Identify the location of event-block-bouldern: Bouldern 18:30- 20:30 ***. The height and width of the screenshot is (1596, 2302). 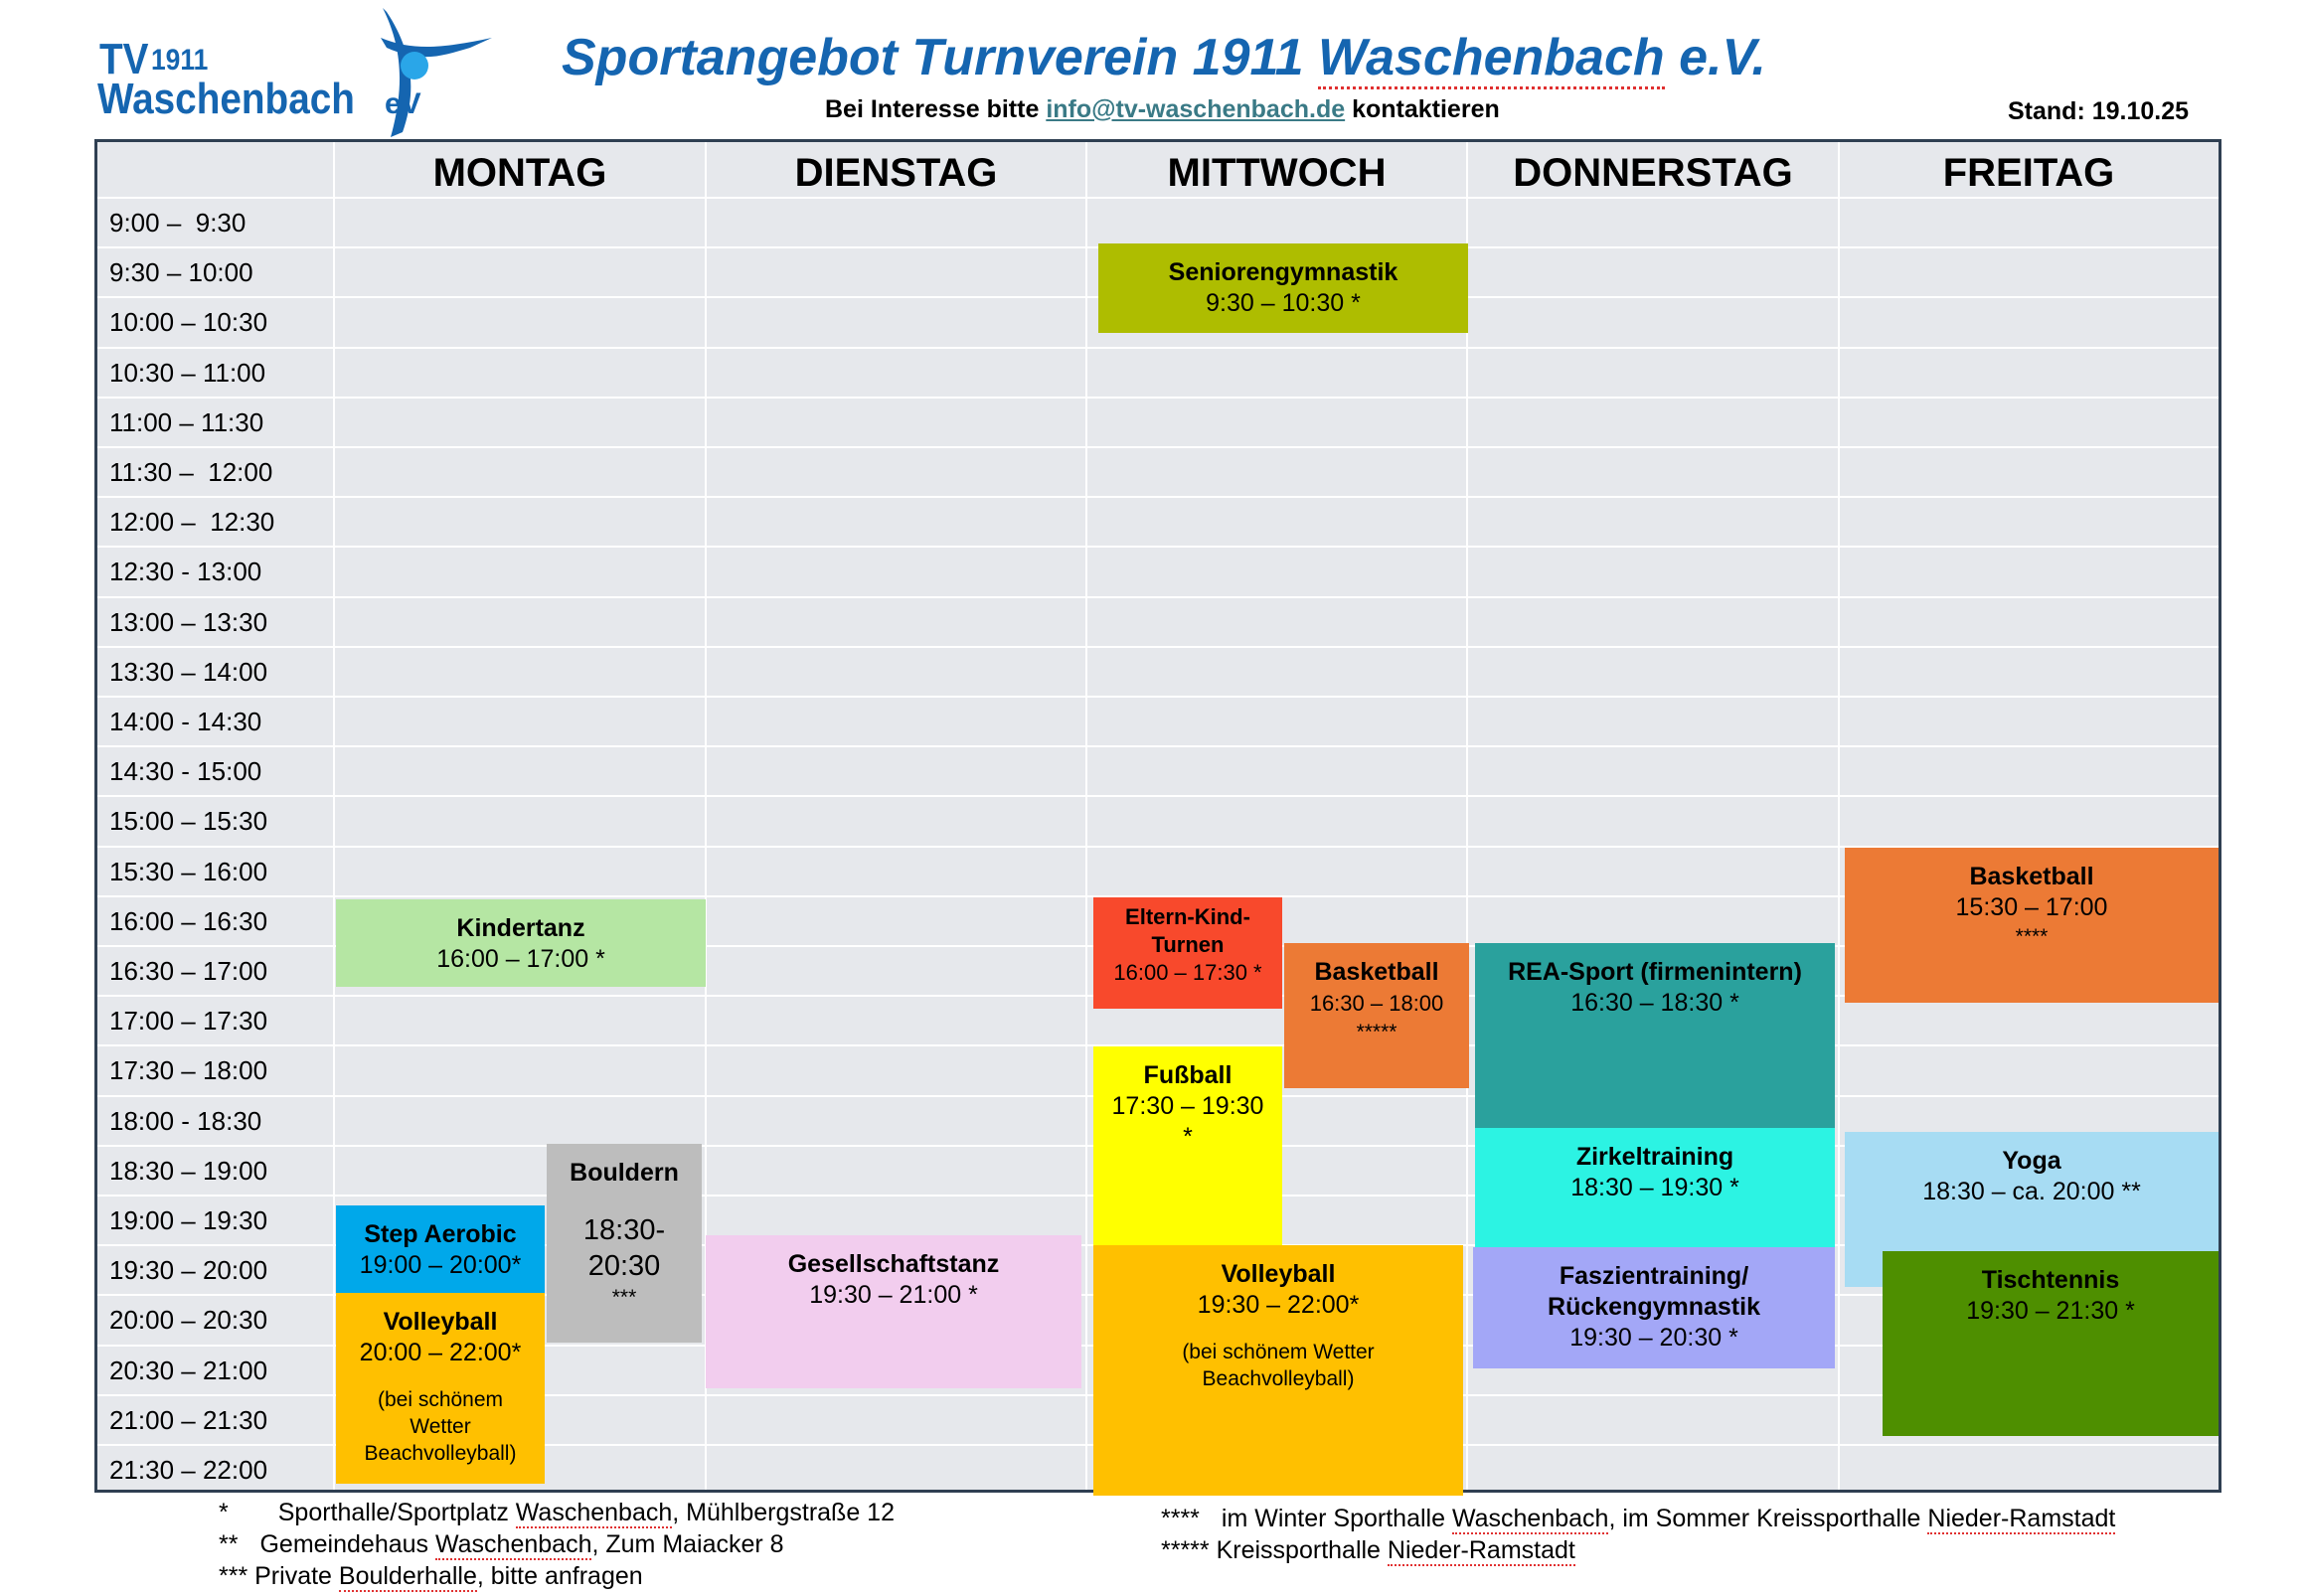
(625, 1243).